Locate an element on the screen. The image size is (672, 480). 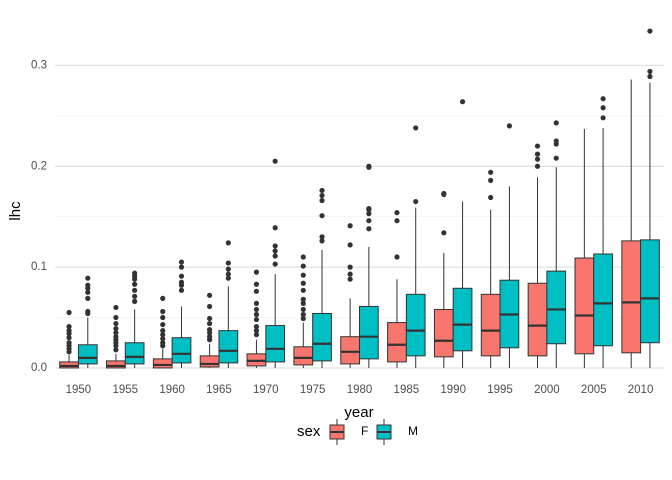
x-tick-label: 1970 is located at coordinates (266, 390).